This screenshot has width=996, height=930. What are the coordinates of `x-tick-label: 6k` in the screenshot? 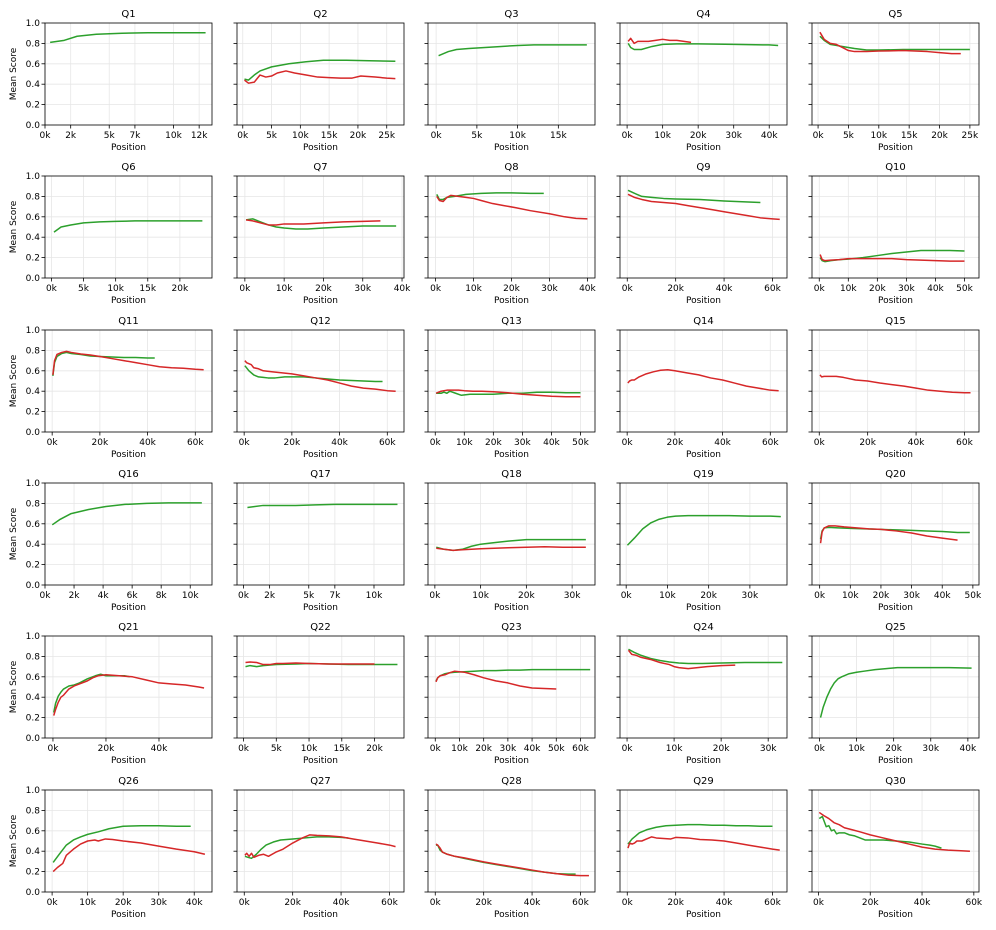 It's located at (133, 596).